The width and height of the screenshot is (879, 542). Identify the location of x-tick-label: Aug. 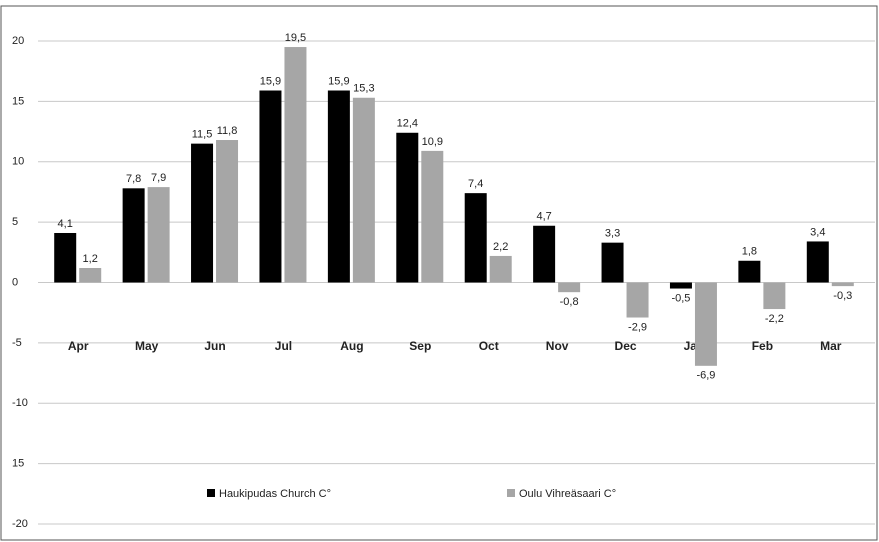
(351, 346).